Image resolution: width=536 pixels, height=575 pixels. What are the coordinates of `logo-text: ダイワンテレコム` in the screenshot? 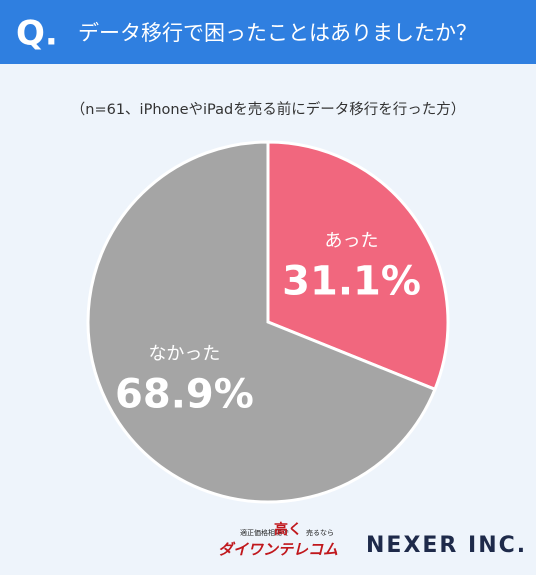 It's located at (278, 550).